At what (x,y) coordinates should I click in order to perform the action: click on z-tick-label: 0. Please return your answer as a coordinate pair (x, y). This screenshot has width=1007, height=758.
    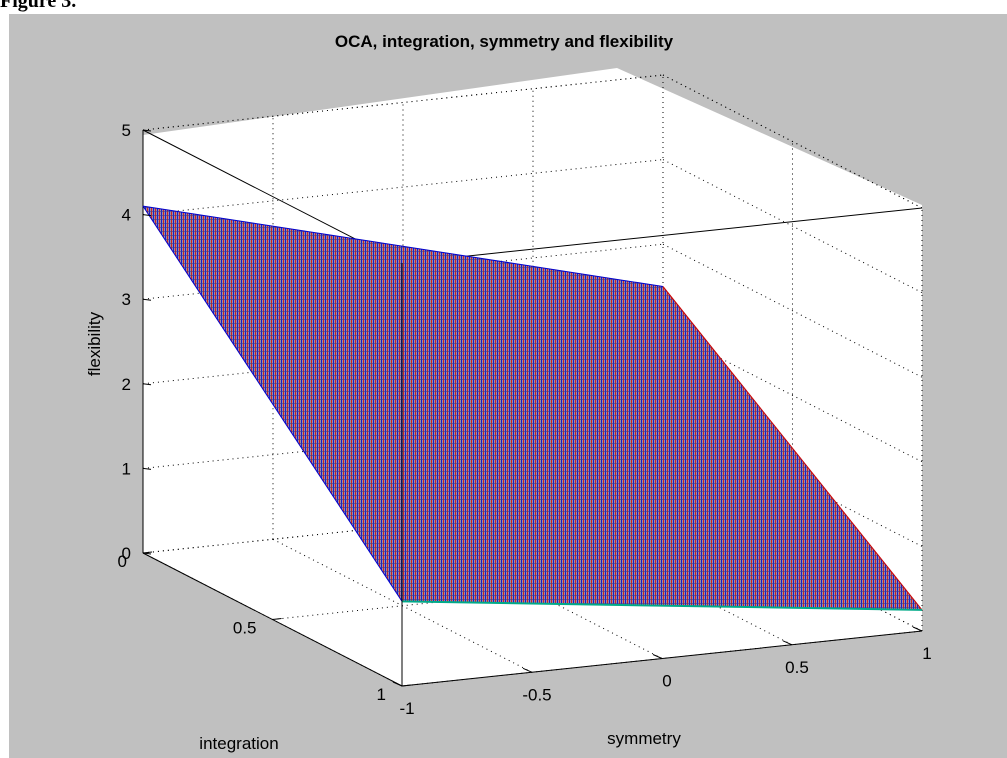
    Looking at the image, I should click on (126, 553).